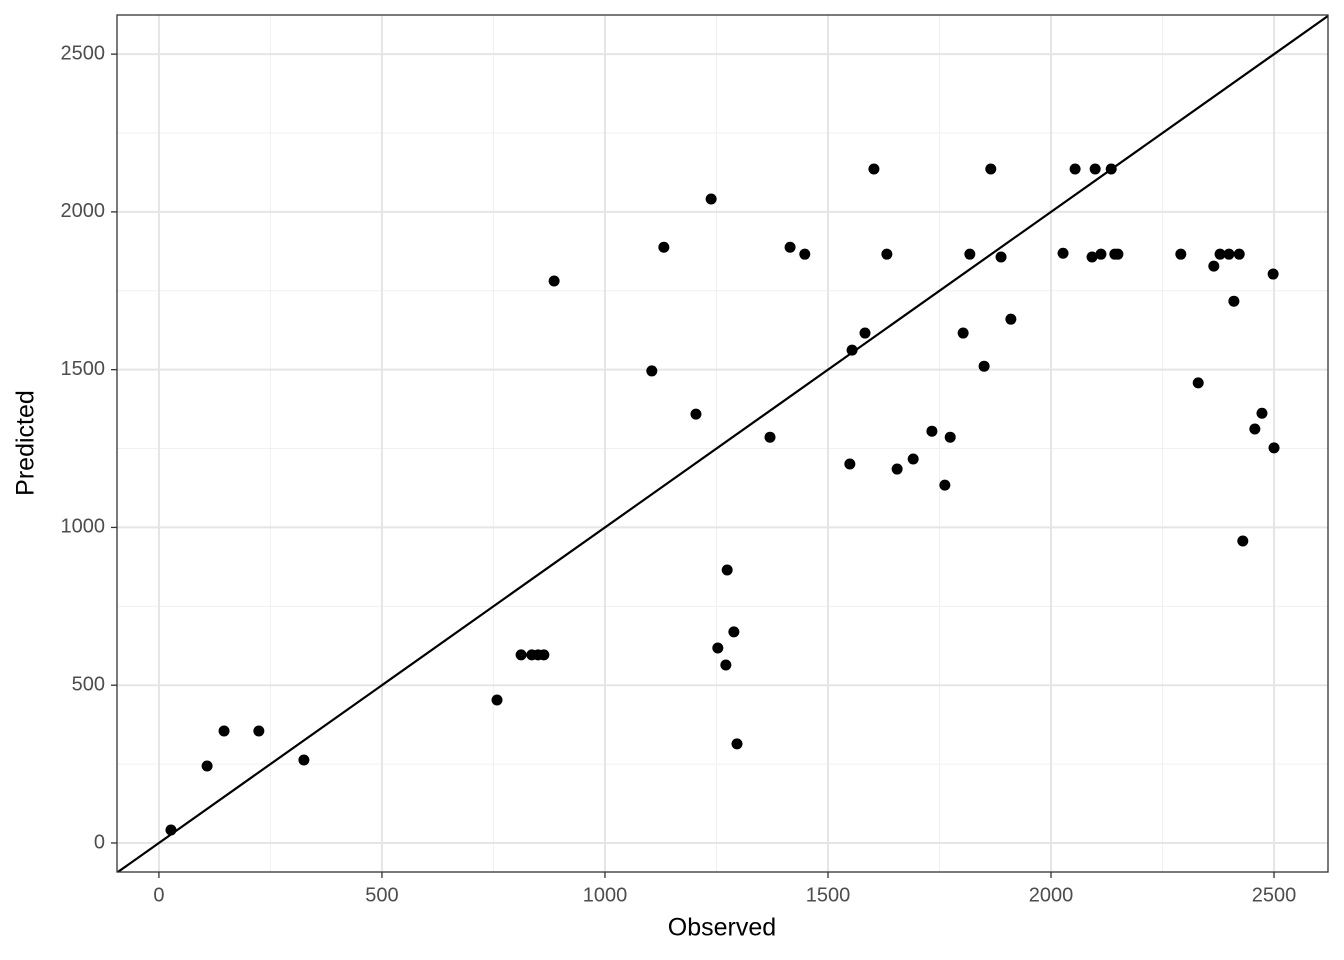  I want to click on x-tick-label: 1000, so click(605, 895).